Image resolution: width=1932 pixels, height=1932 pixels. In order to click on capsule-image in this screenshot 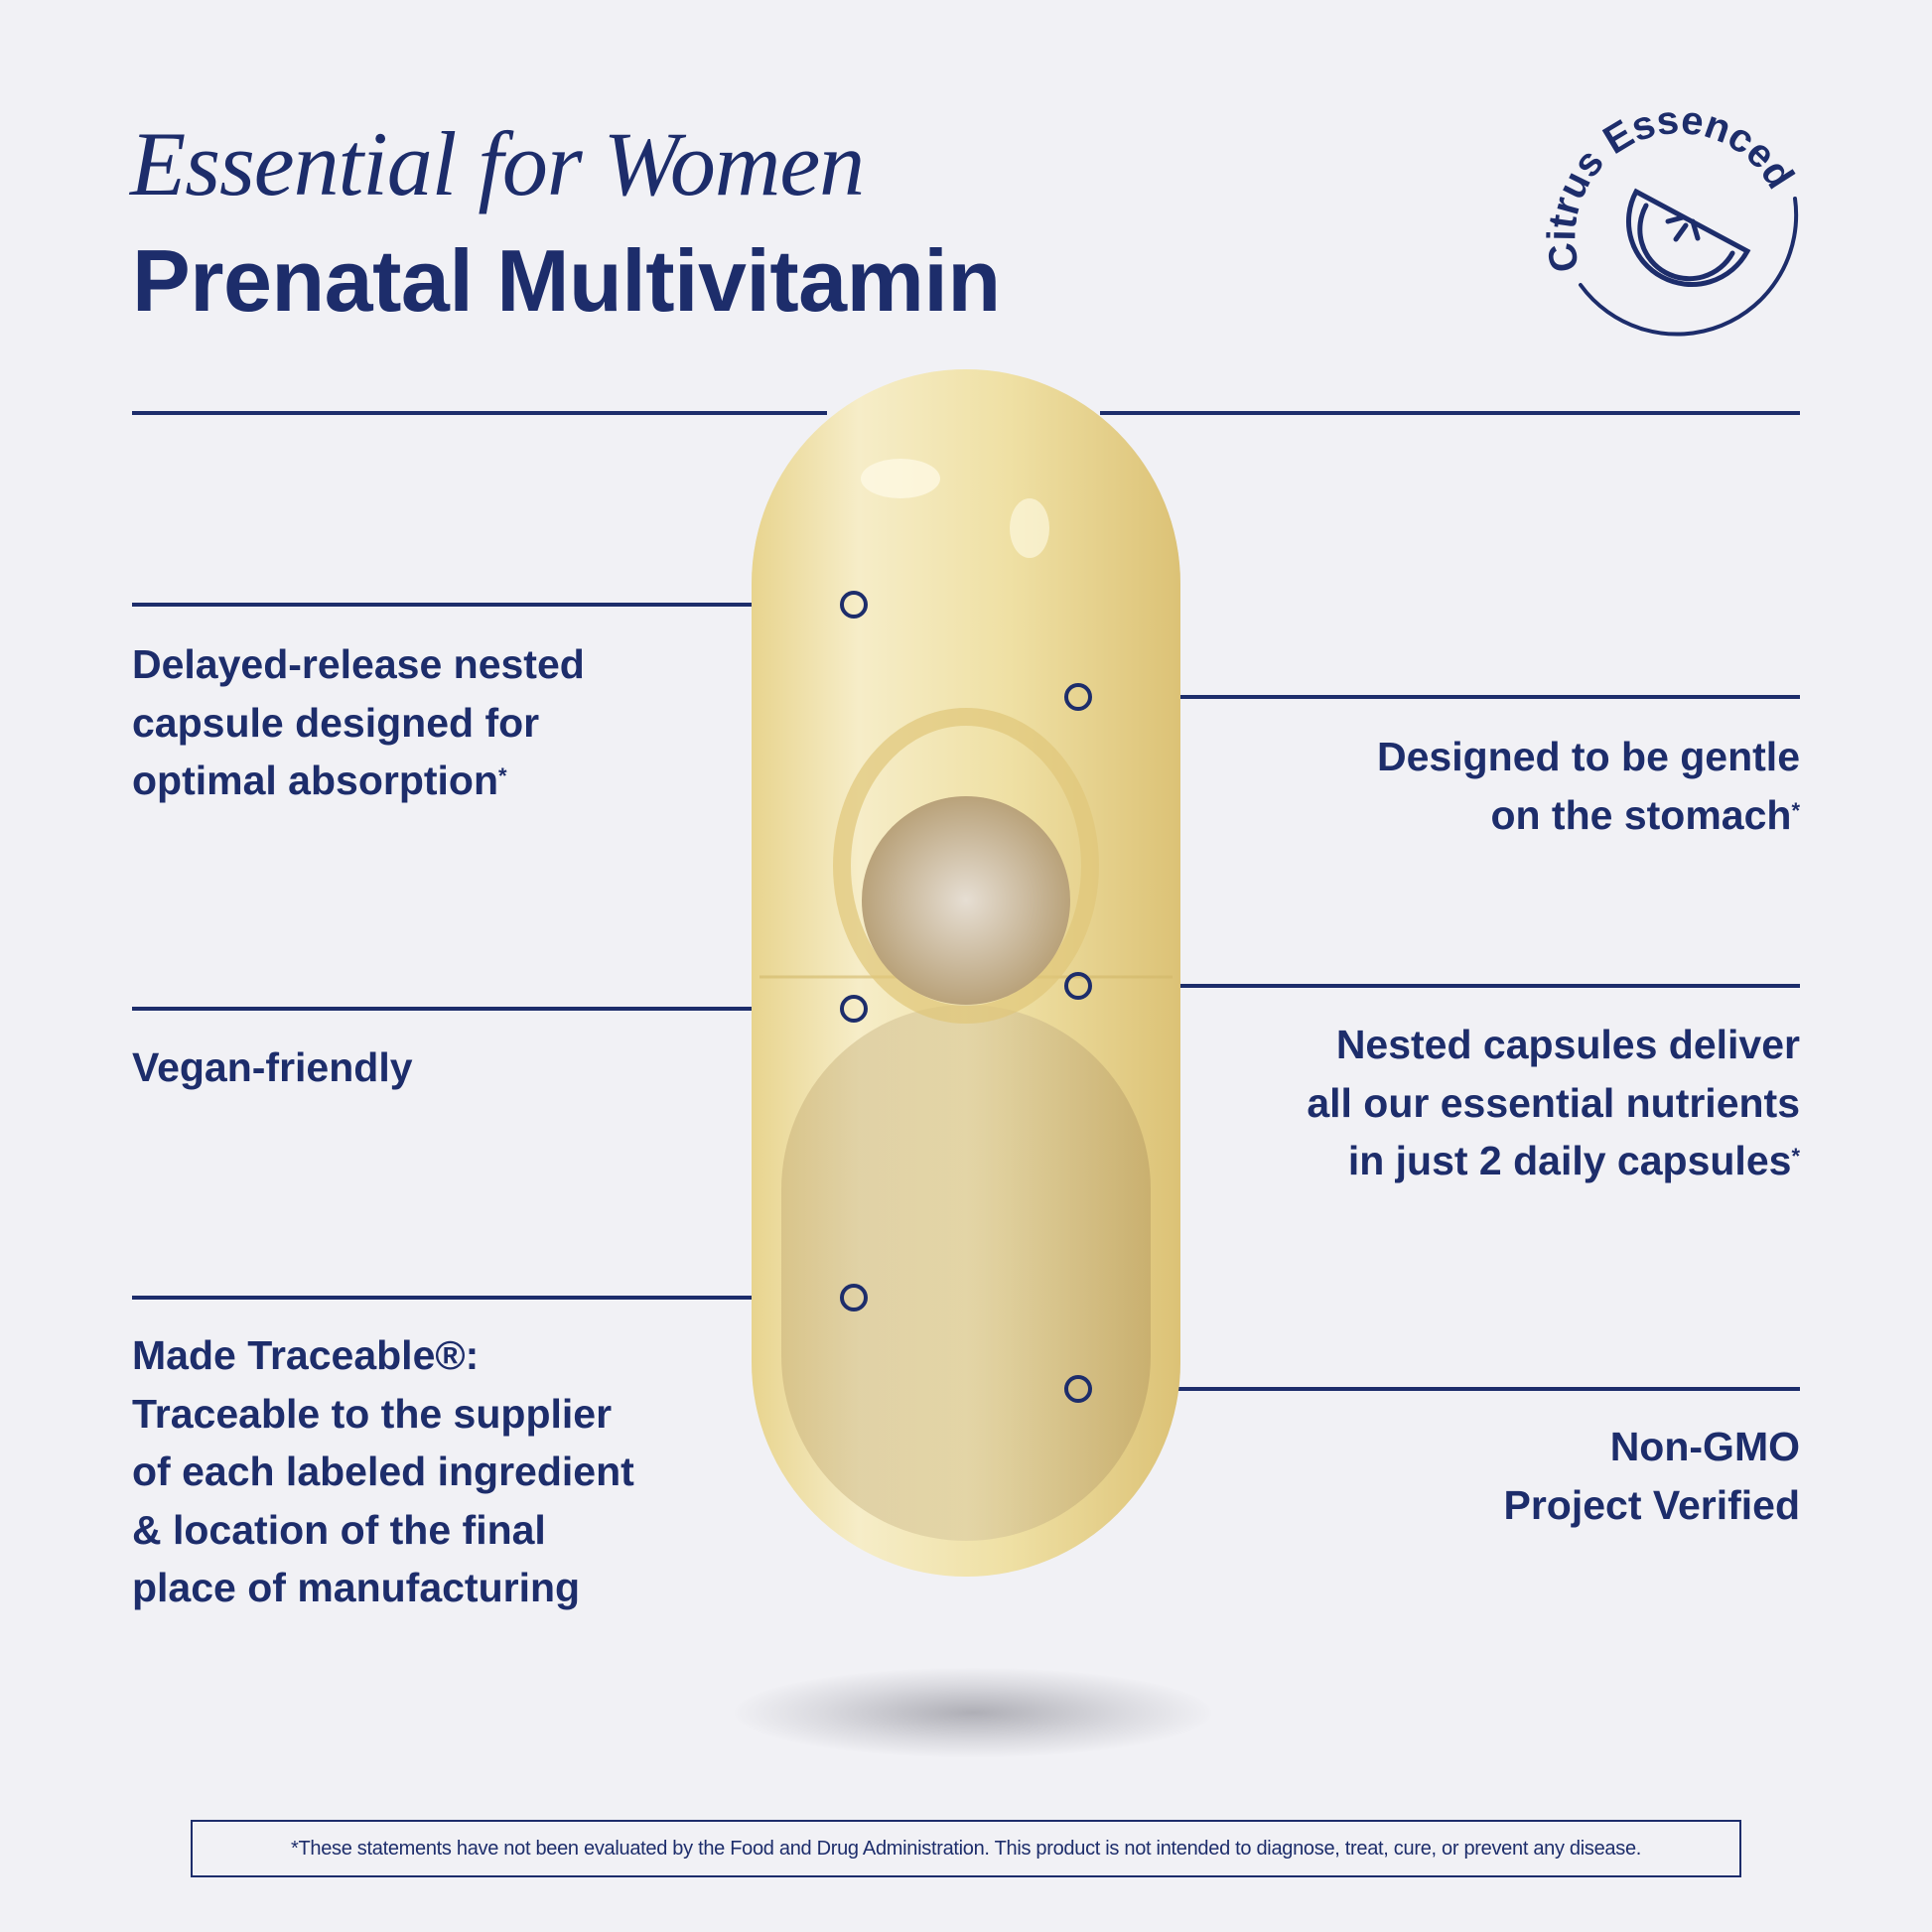, I will do `click(966, 973)`.